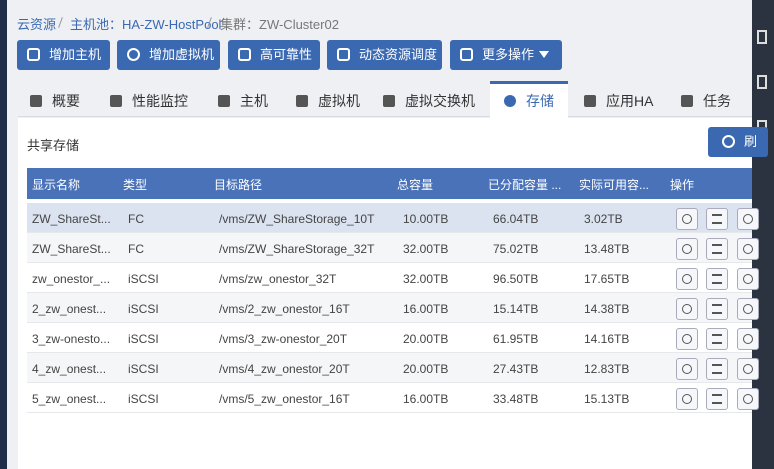 The width and height of the screenshot is (774, 469). What do you see at coordinates (279, 24) in the screenshot?
I see `breadcrumb-item: 集群：ZW-Cluster02` at bounding box center [279, 24].